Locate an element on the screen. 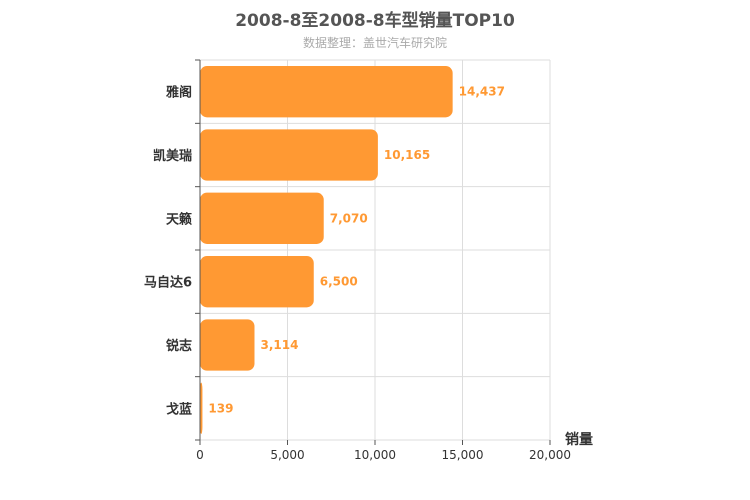 This screenshot has width=750, height=500. category-label: 戈蓝 is located at coordinates (179, 409).